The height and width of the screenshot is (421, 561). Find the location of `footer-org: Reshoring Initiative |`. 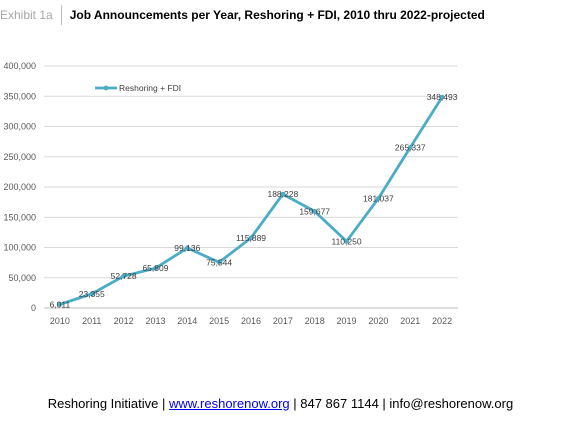

footer-org: Reshoring Initiative | is located at coordinates (106, 403).